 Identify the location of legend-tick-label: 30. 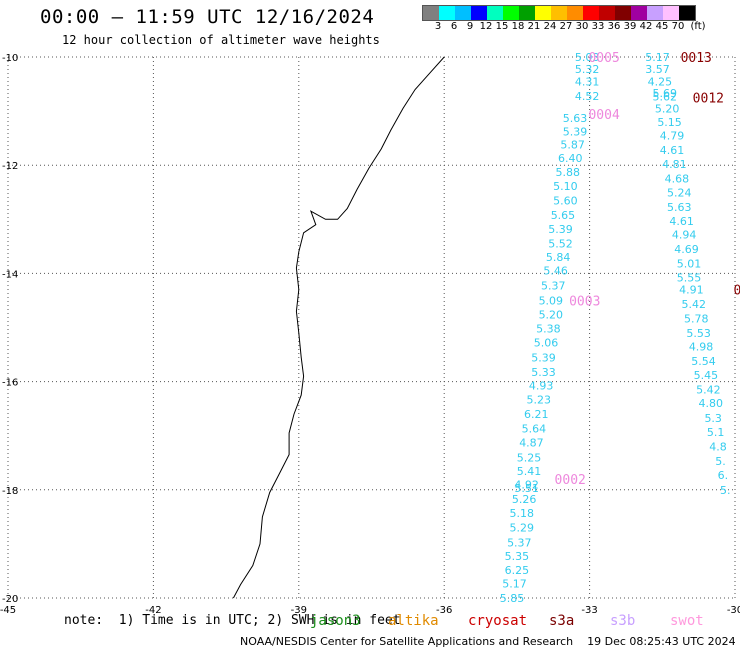
(582, 26).